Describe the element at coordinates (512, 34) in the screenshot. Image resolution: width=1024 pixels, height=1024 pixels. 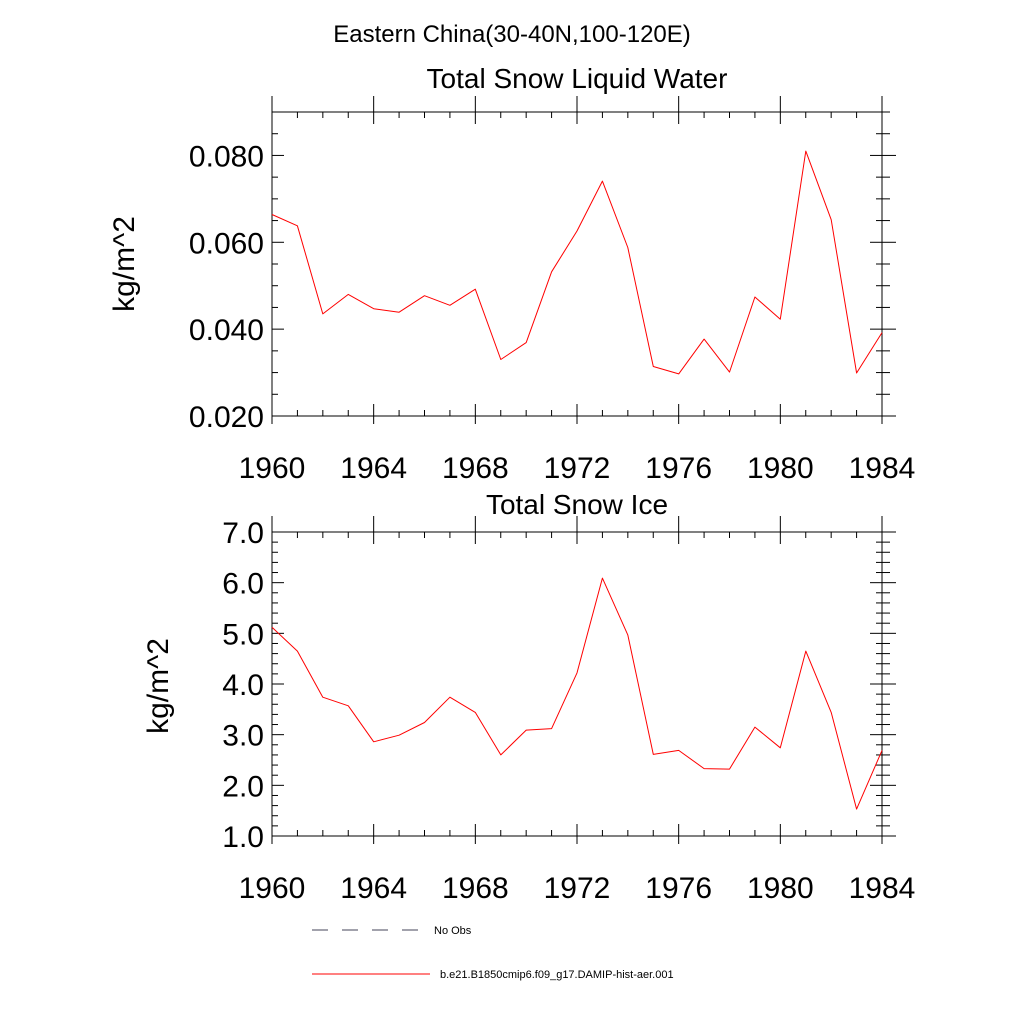
I see `figure-title: Eastern China(30-40N,100-120E)` at that location.